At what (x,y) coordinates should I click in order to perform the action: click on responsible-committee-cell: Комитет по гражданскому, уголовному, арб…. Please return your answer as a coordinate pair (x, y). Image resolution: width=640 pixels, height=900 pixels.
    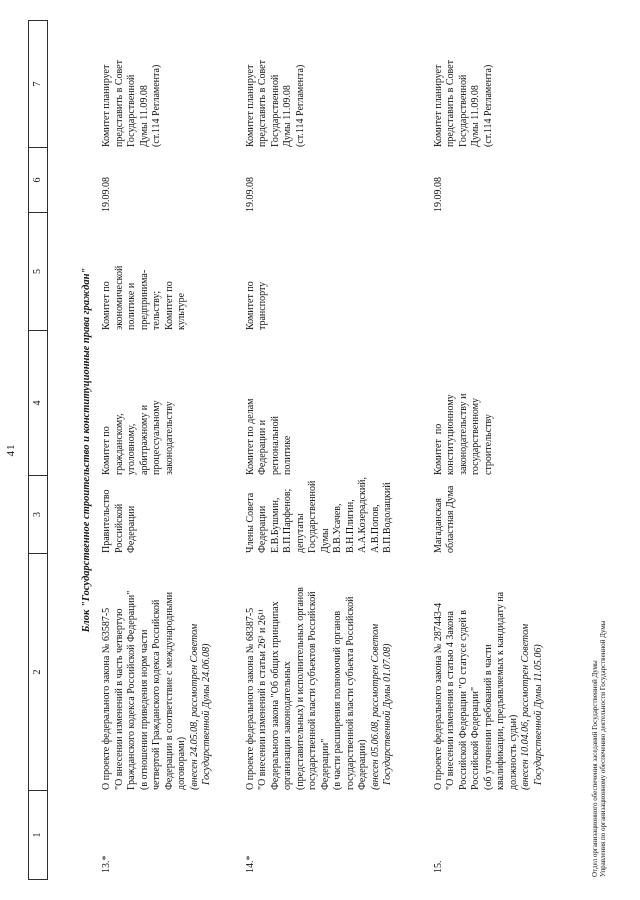
    Looking at the image, I should click on (138, 437).